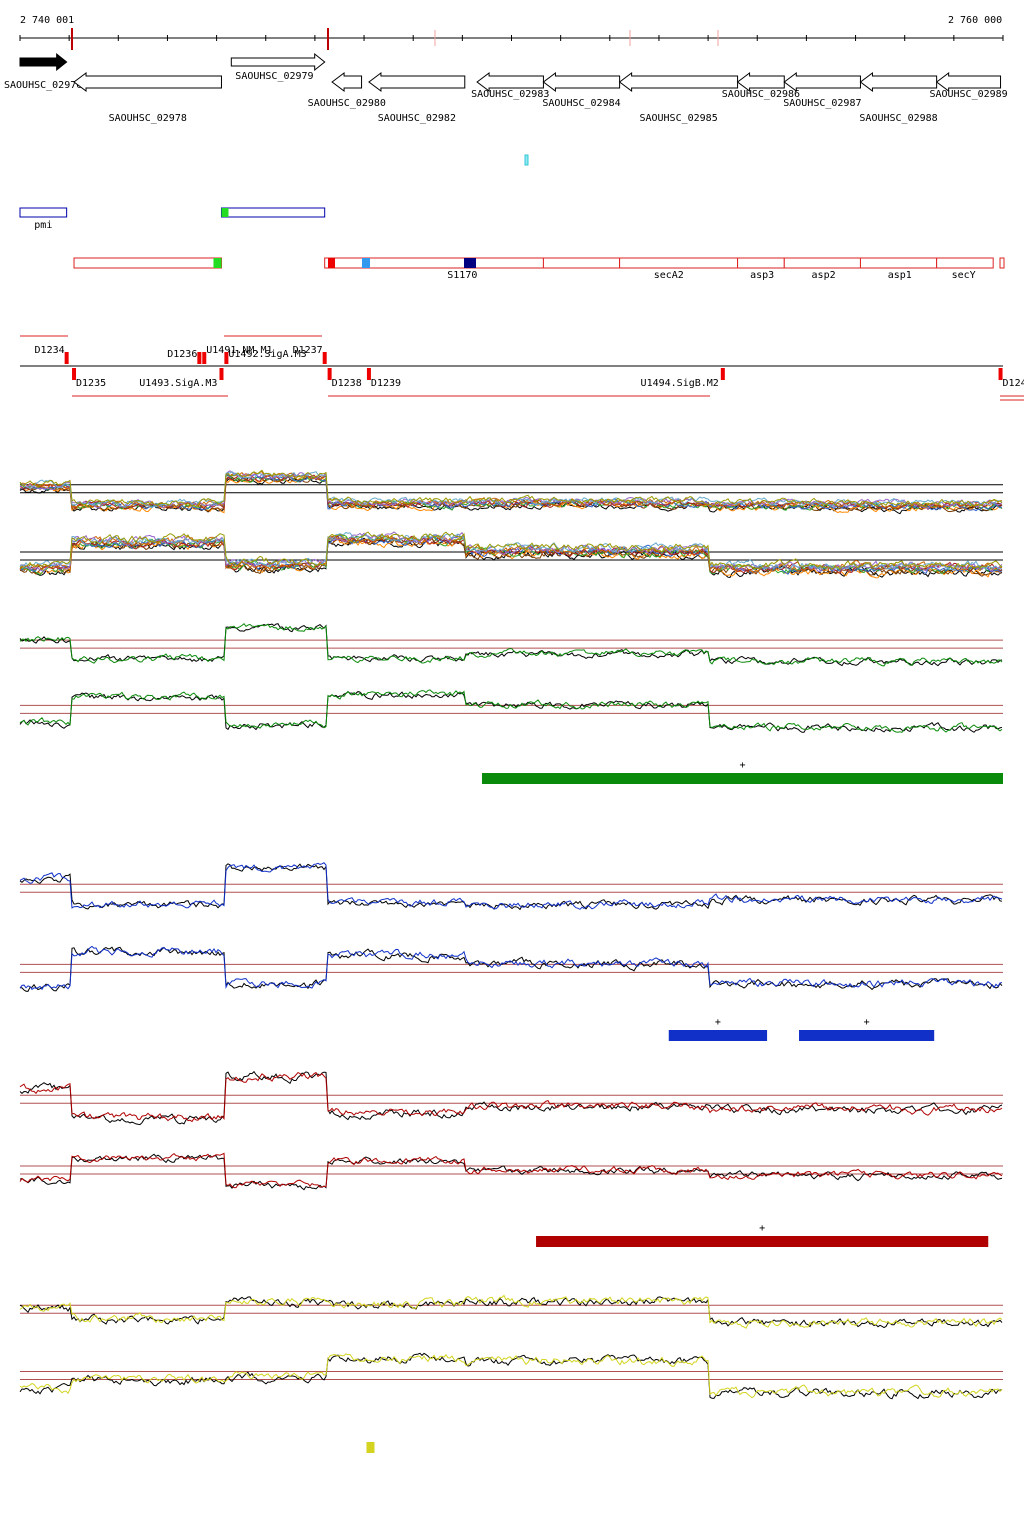  Describe the element at coordinates (1013, 383) in the screenshot. I see `feature-label-lower: D124` at that location.